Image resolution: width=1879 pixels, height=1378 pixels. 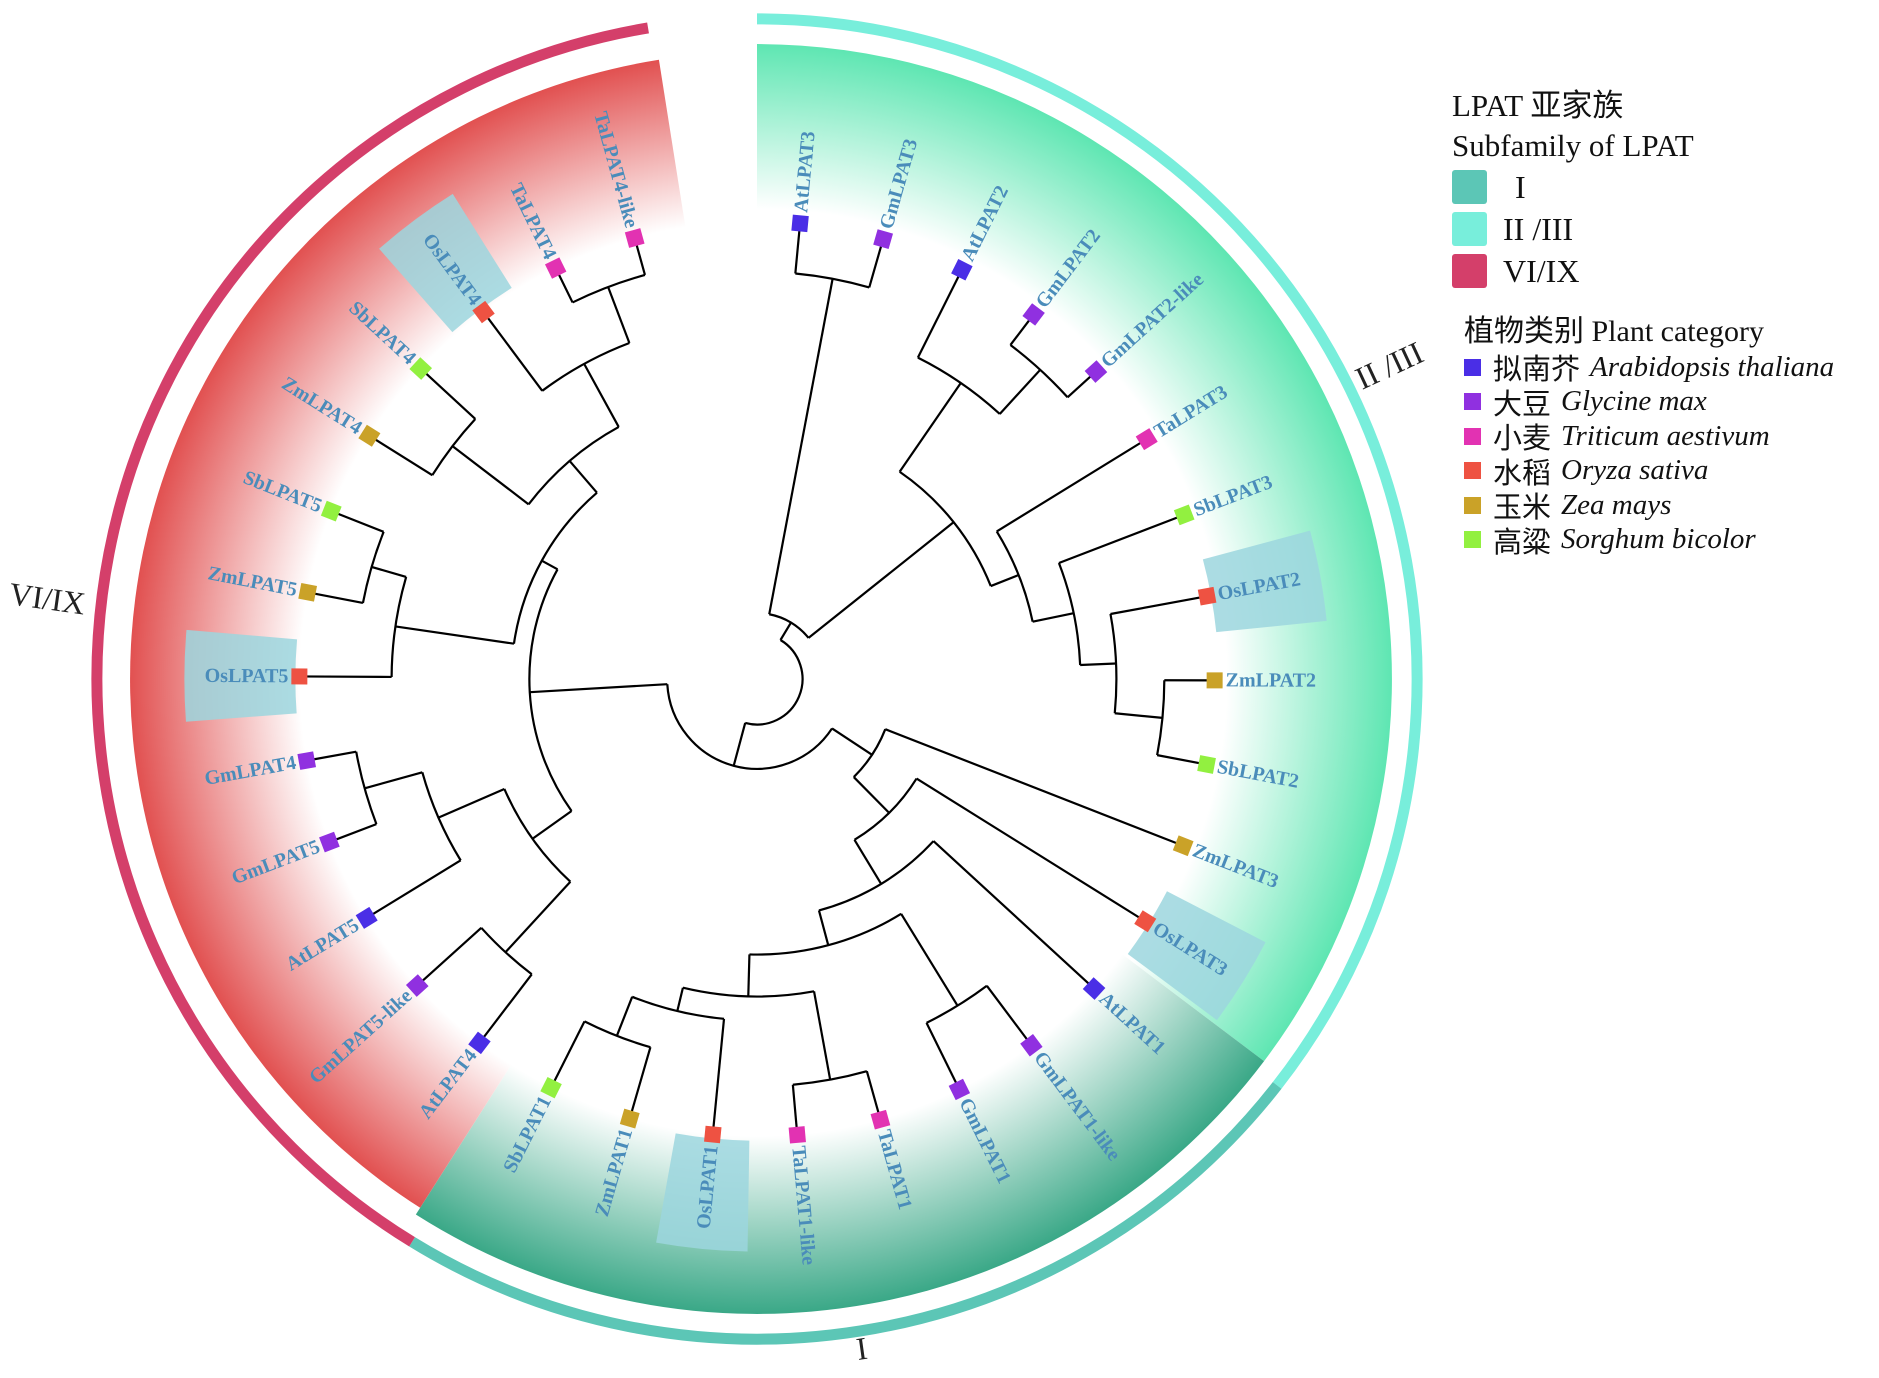 I want to click on species-legend-item: 玉米 Zea mays, so click(x=1649, y=506).